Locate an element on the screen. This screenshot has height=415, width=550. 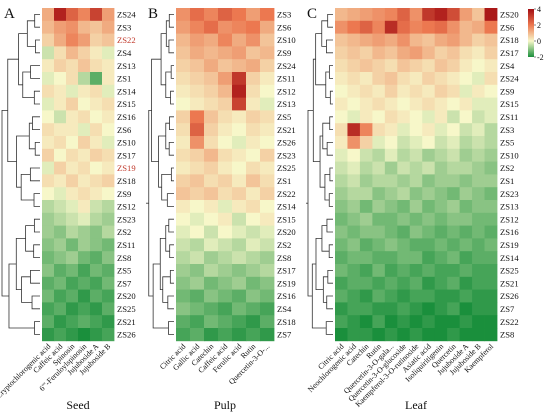
row-label-zs13: ZS13 is located at coordinates (509, 207).